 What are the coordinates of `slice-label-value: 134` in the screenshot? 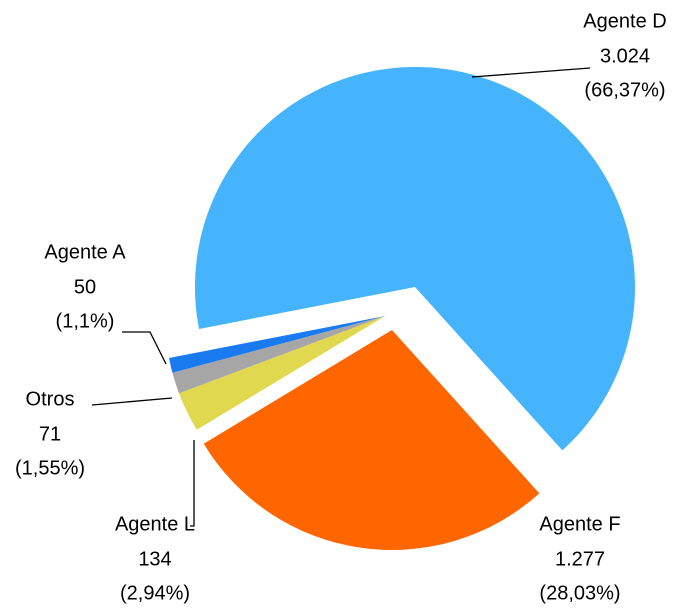 It's located at (154, 559).